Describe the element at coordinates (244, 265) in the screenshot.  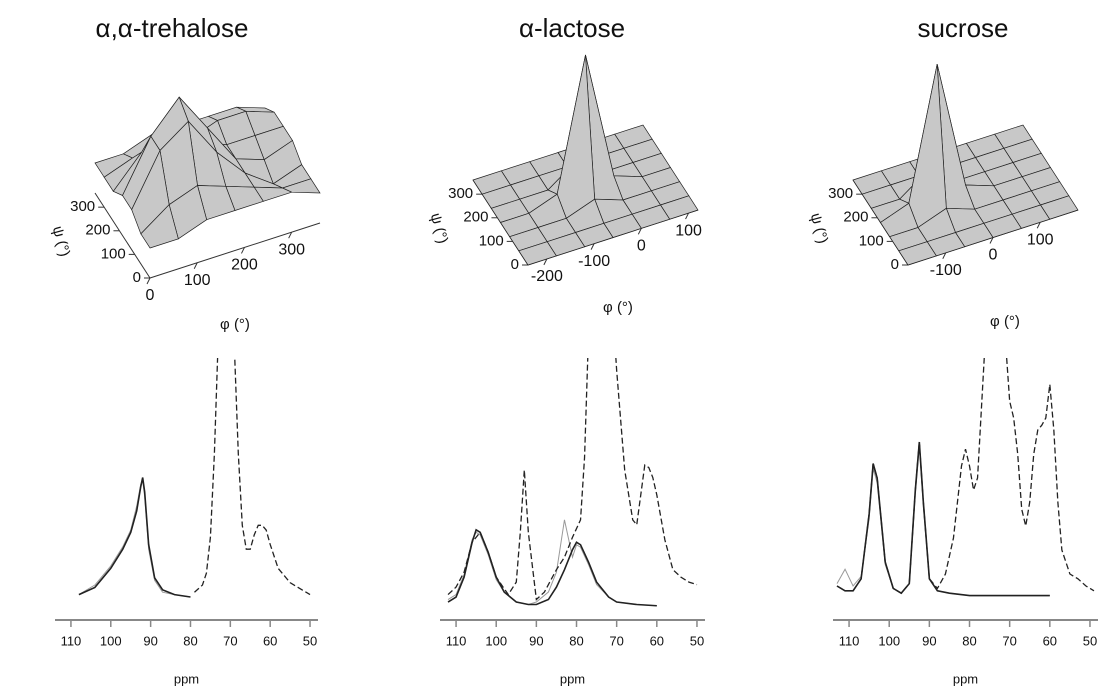
I see `x-tick-label: 200` at that location.